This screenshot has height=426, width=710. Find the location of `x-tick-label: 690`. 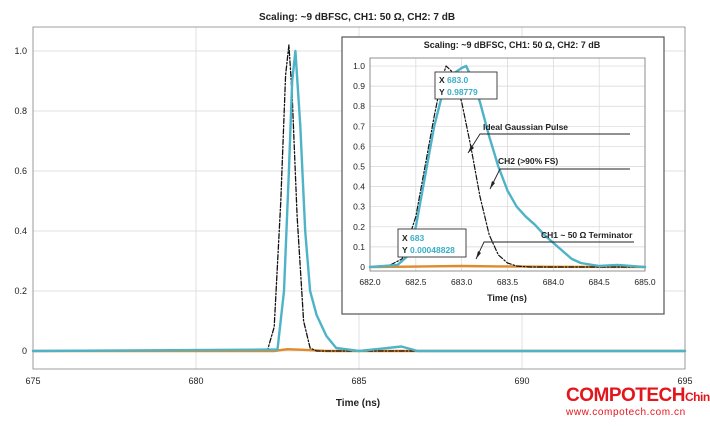

x-tick-label: 690 is located at coordinates (521, 381).